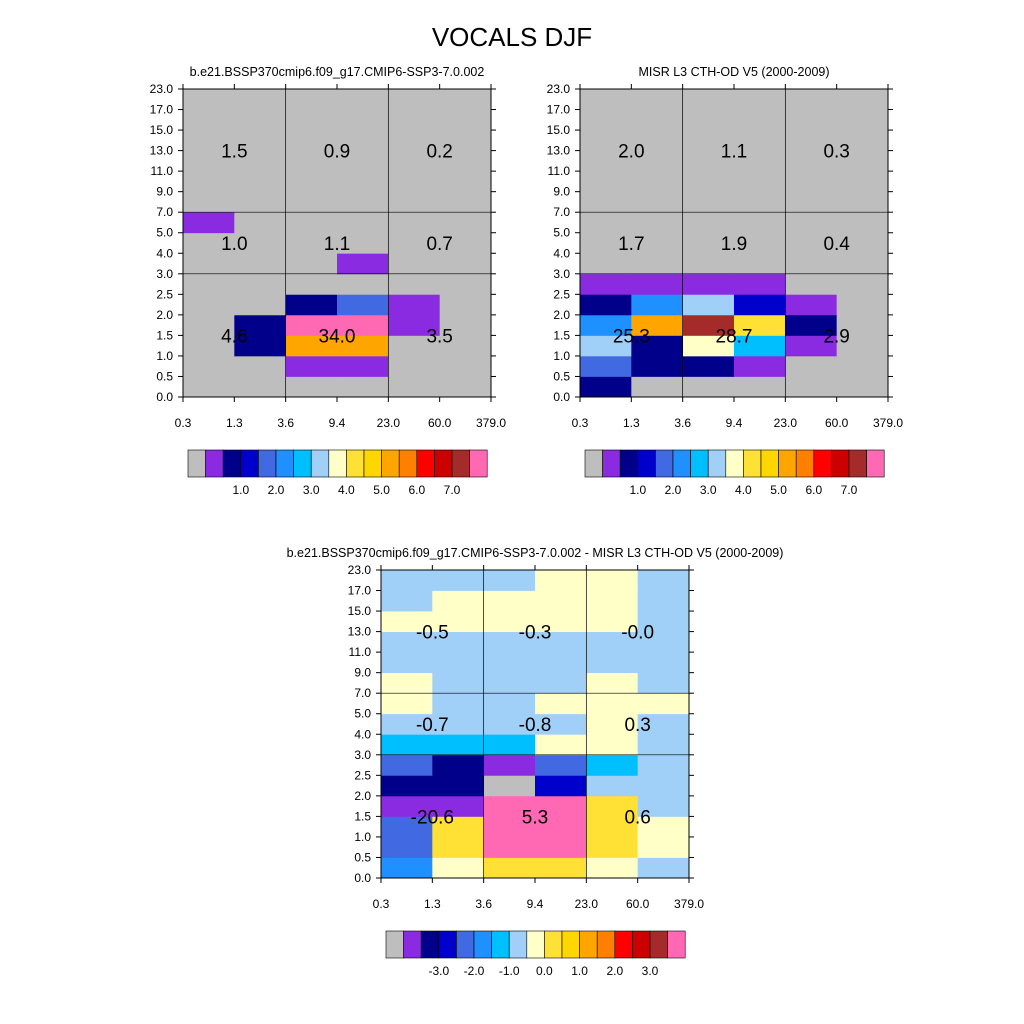  Describe the element at coordinates (836, 152) in the screenshot. I see `cell-annotation: 0.3` at that location.